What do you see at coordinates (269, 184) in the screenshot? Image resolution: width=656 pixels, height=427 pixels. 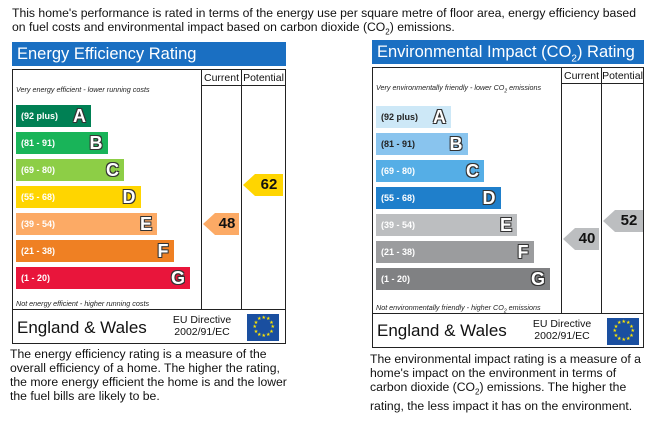 I see `potential-rating-value: 62` at bounding box center [269, 184].